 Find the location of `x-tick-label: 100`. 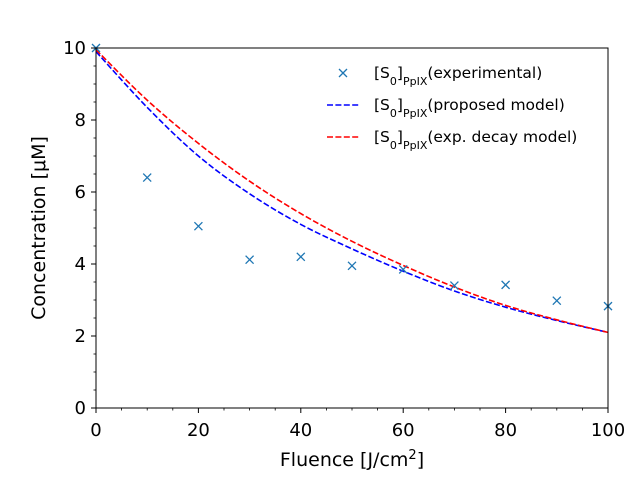

x-tick-label: 100 is located at coordinates (608, 430).